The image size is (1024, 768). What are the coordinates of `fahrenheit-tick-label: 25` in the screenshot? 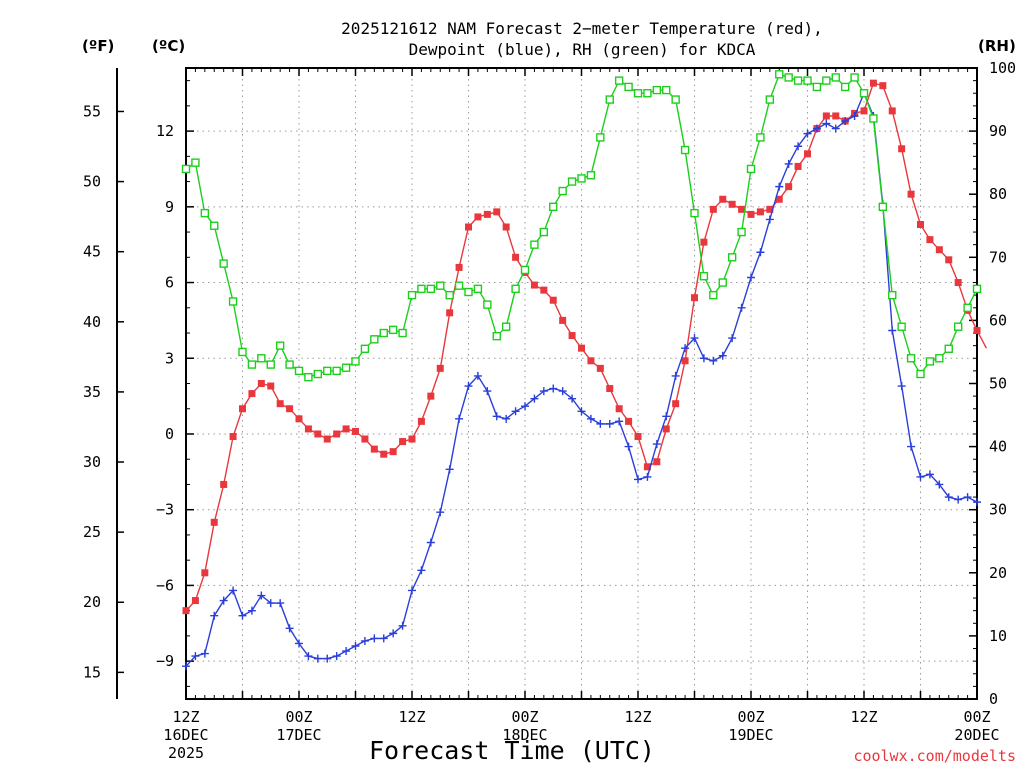 It's located at (92, 532).